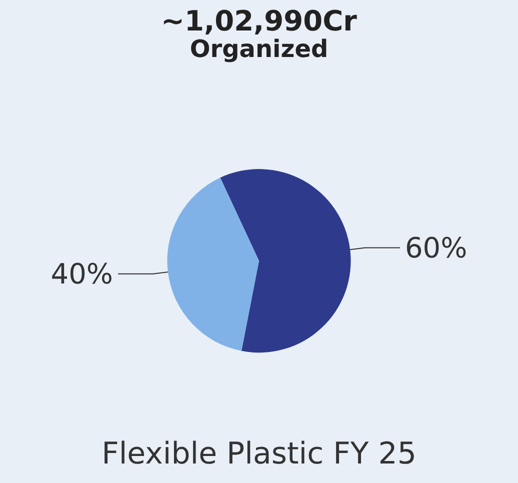  I want to click on chart-title: ~1,02,990Cr, so click(259, 21).